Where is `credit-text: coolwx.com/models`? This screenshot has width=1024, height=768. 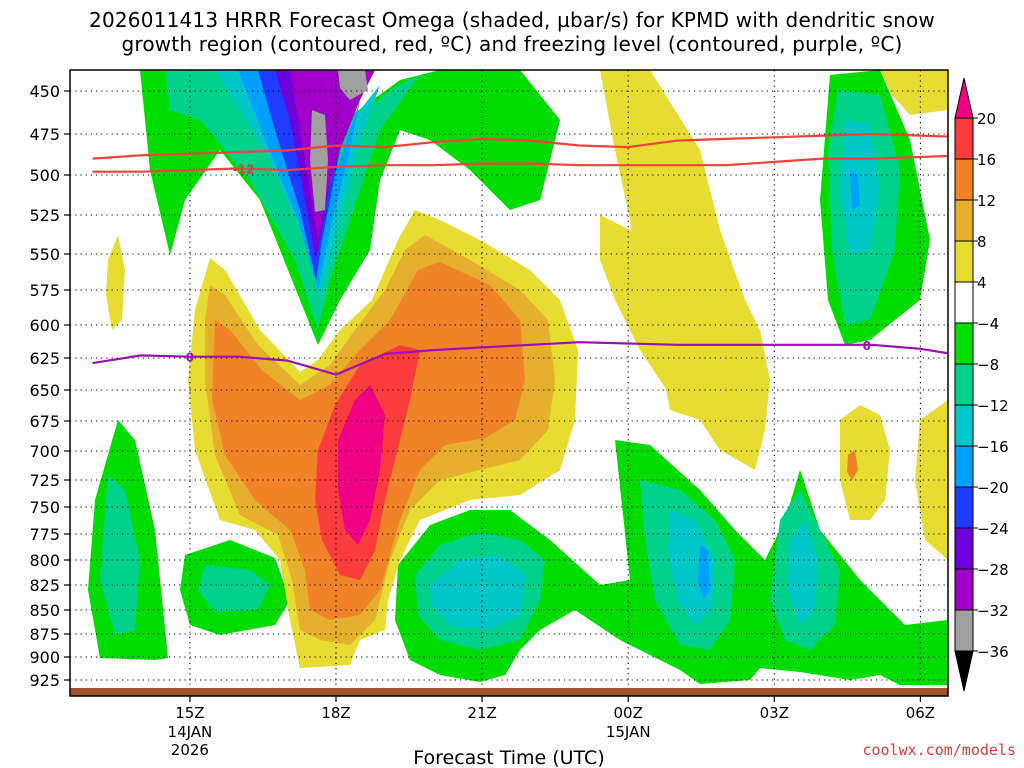
credit-text: coolwx.com/models is located at coordinates (939, 750).